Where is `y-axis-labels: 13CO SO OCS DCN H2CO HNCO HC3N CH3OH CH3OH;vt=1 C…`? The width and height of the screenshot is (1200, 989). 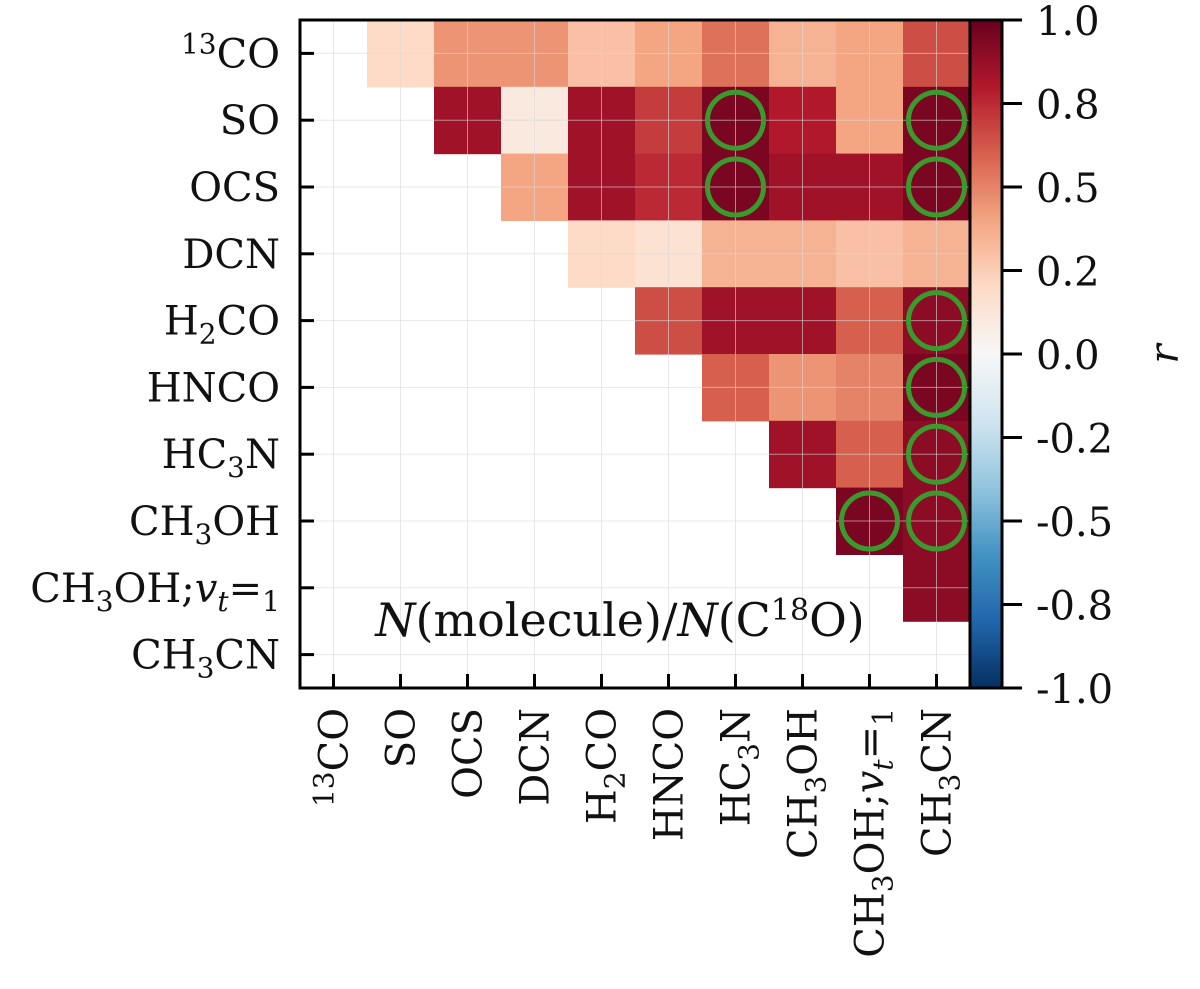
y-axis-labels: 13CO SO OCS DCN H2CO HNCO HC3N CH3OH CH3OH;vt=1 C… is located at coordinates (155, 355).